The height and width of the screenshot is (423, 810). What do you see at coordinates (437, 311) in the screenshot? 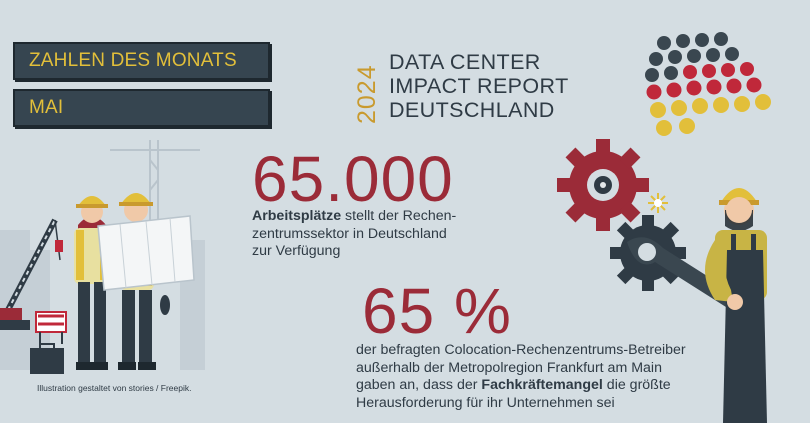
I see `stat2-number: 65 %` at bounding box center [437, 311].